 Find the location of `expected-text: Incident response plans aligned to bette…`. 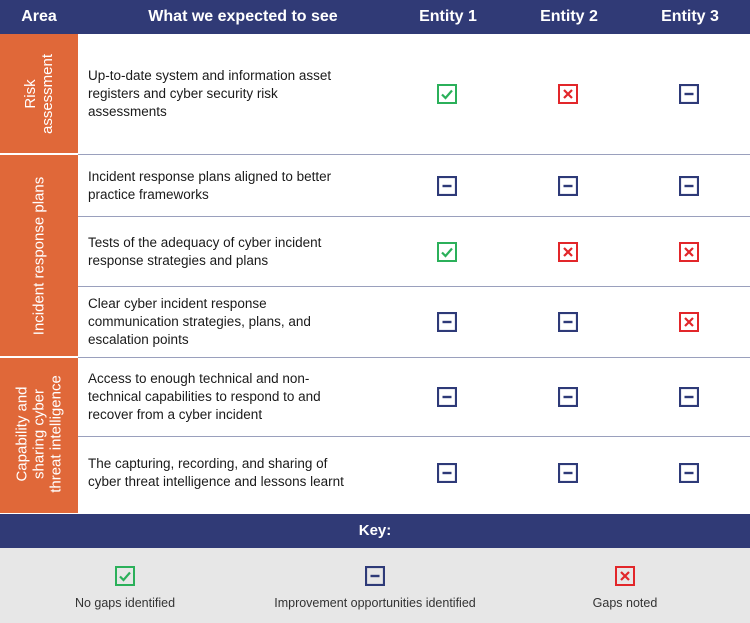

expected-text: Incident response plans aligned to bette… is located at coordinates (223, 186).